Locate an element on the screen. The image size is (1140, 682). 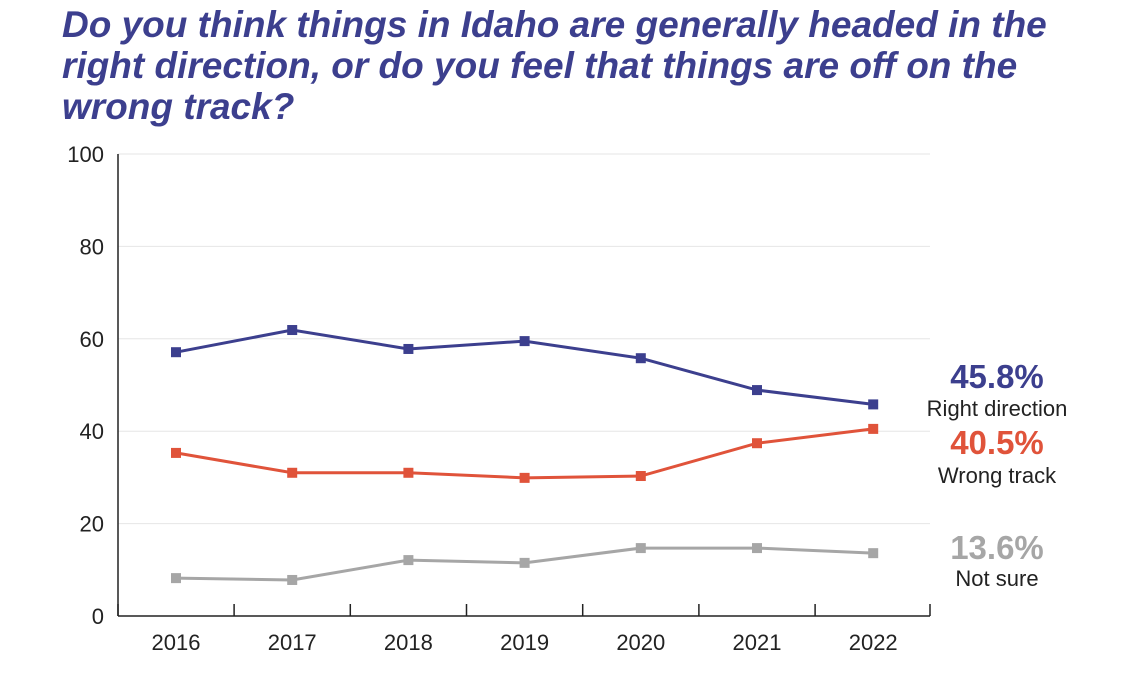
y-tick-label: 20 is located at coordinates (92, 524).